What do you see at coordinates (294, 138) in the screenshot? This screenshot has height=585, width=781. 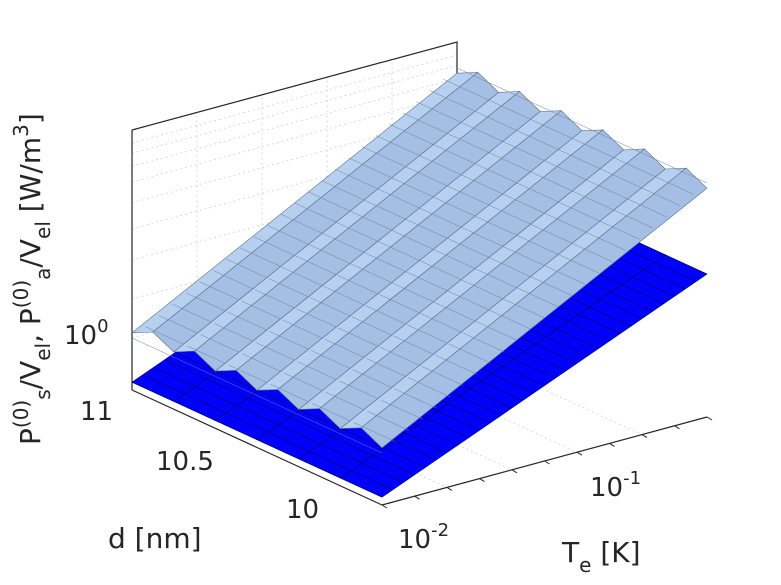 I see `gridline` at bounding box center [294, 138].